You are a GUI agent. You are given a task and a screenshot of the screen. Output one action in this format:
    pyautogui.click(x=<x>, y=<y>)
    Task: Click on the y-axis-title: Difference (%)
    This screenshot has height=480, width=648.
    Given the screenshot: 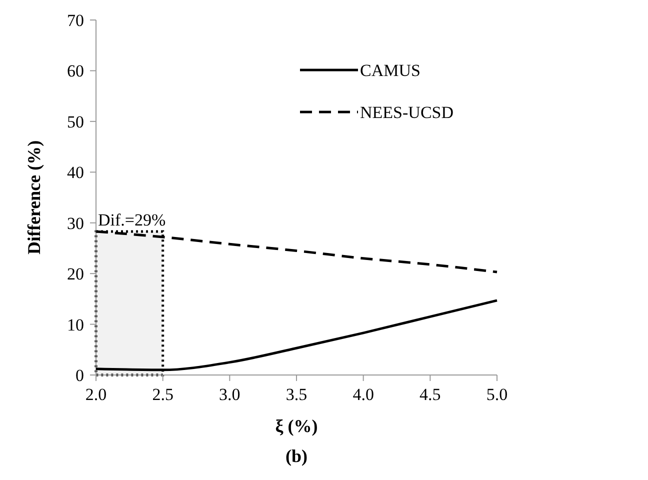 What is the action you would take?
    pyautogui.click(x=34, y=197)
    